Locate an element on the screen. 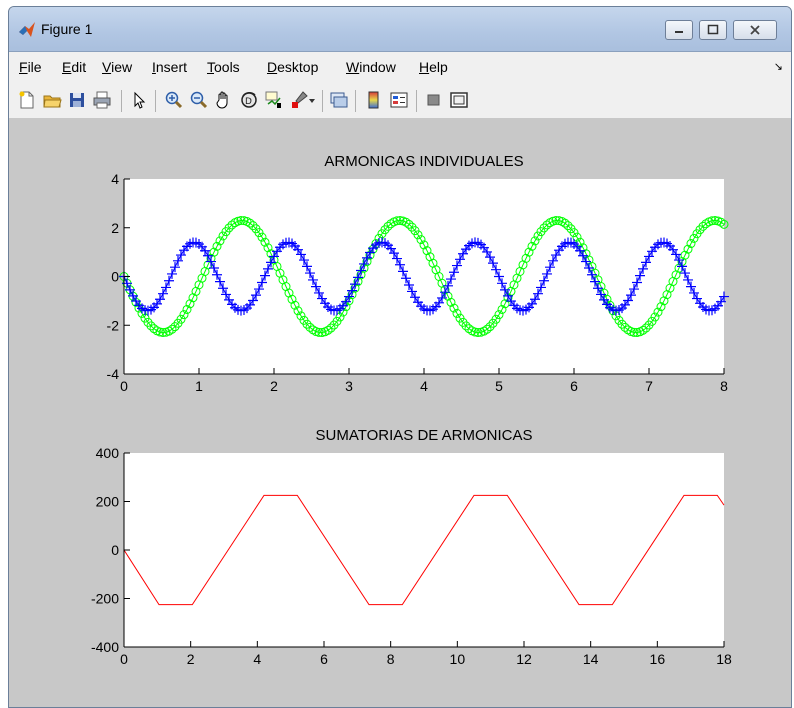 This screenshot has width=794, height=708. menu-window: Window is located at coordinates (371, 67).